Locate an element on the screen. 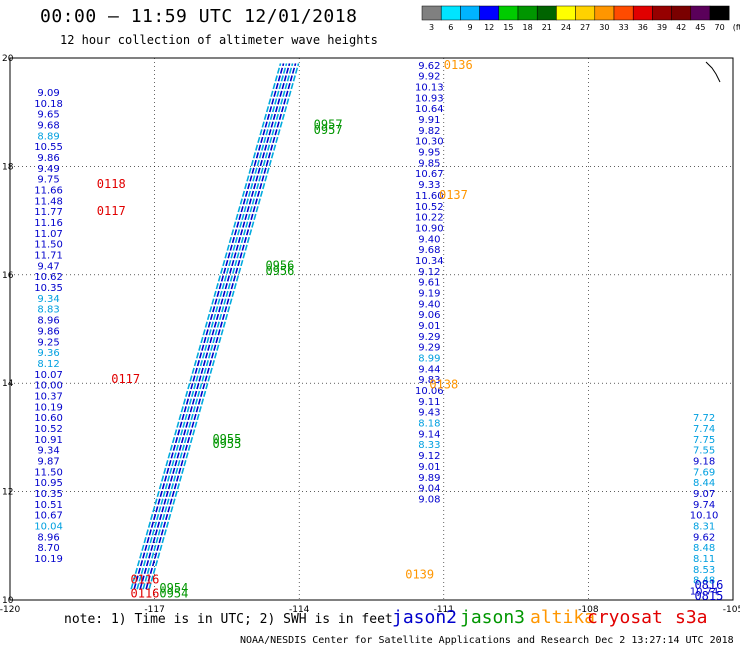 This screenshot has width=740, height=650. colorbar-label: 18 is located at coordinates (528, 27).